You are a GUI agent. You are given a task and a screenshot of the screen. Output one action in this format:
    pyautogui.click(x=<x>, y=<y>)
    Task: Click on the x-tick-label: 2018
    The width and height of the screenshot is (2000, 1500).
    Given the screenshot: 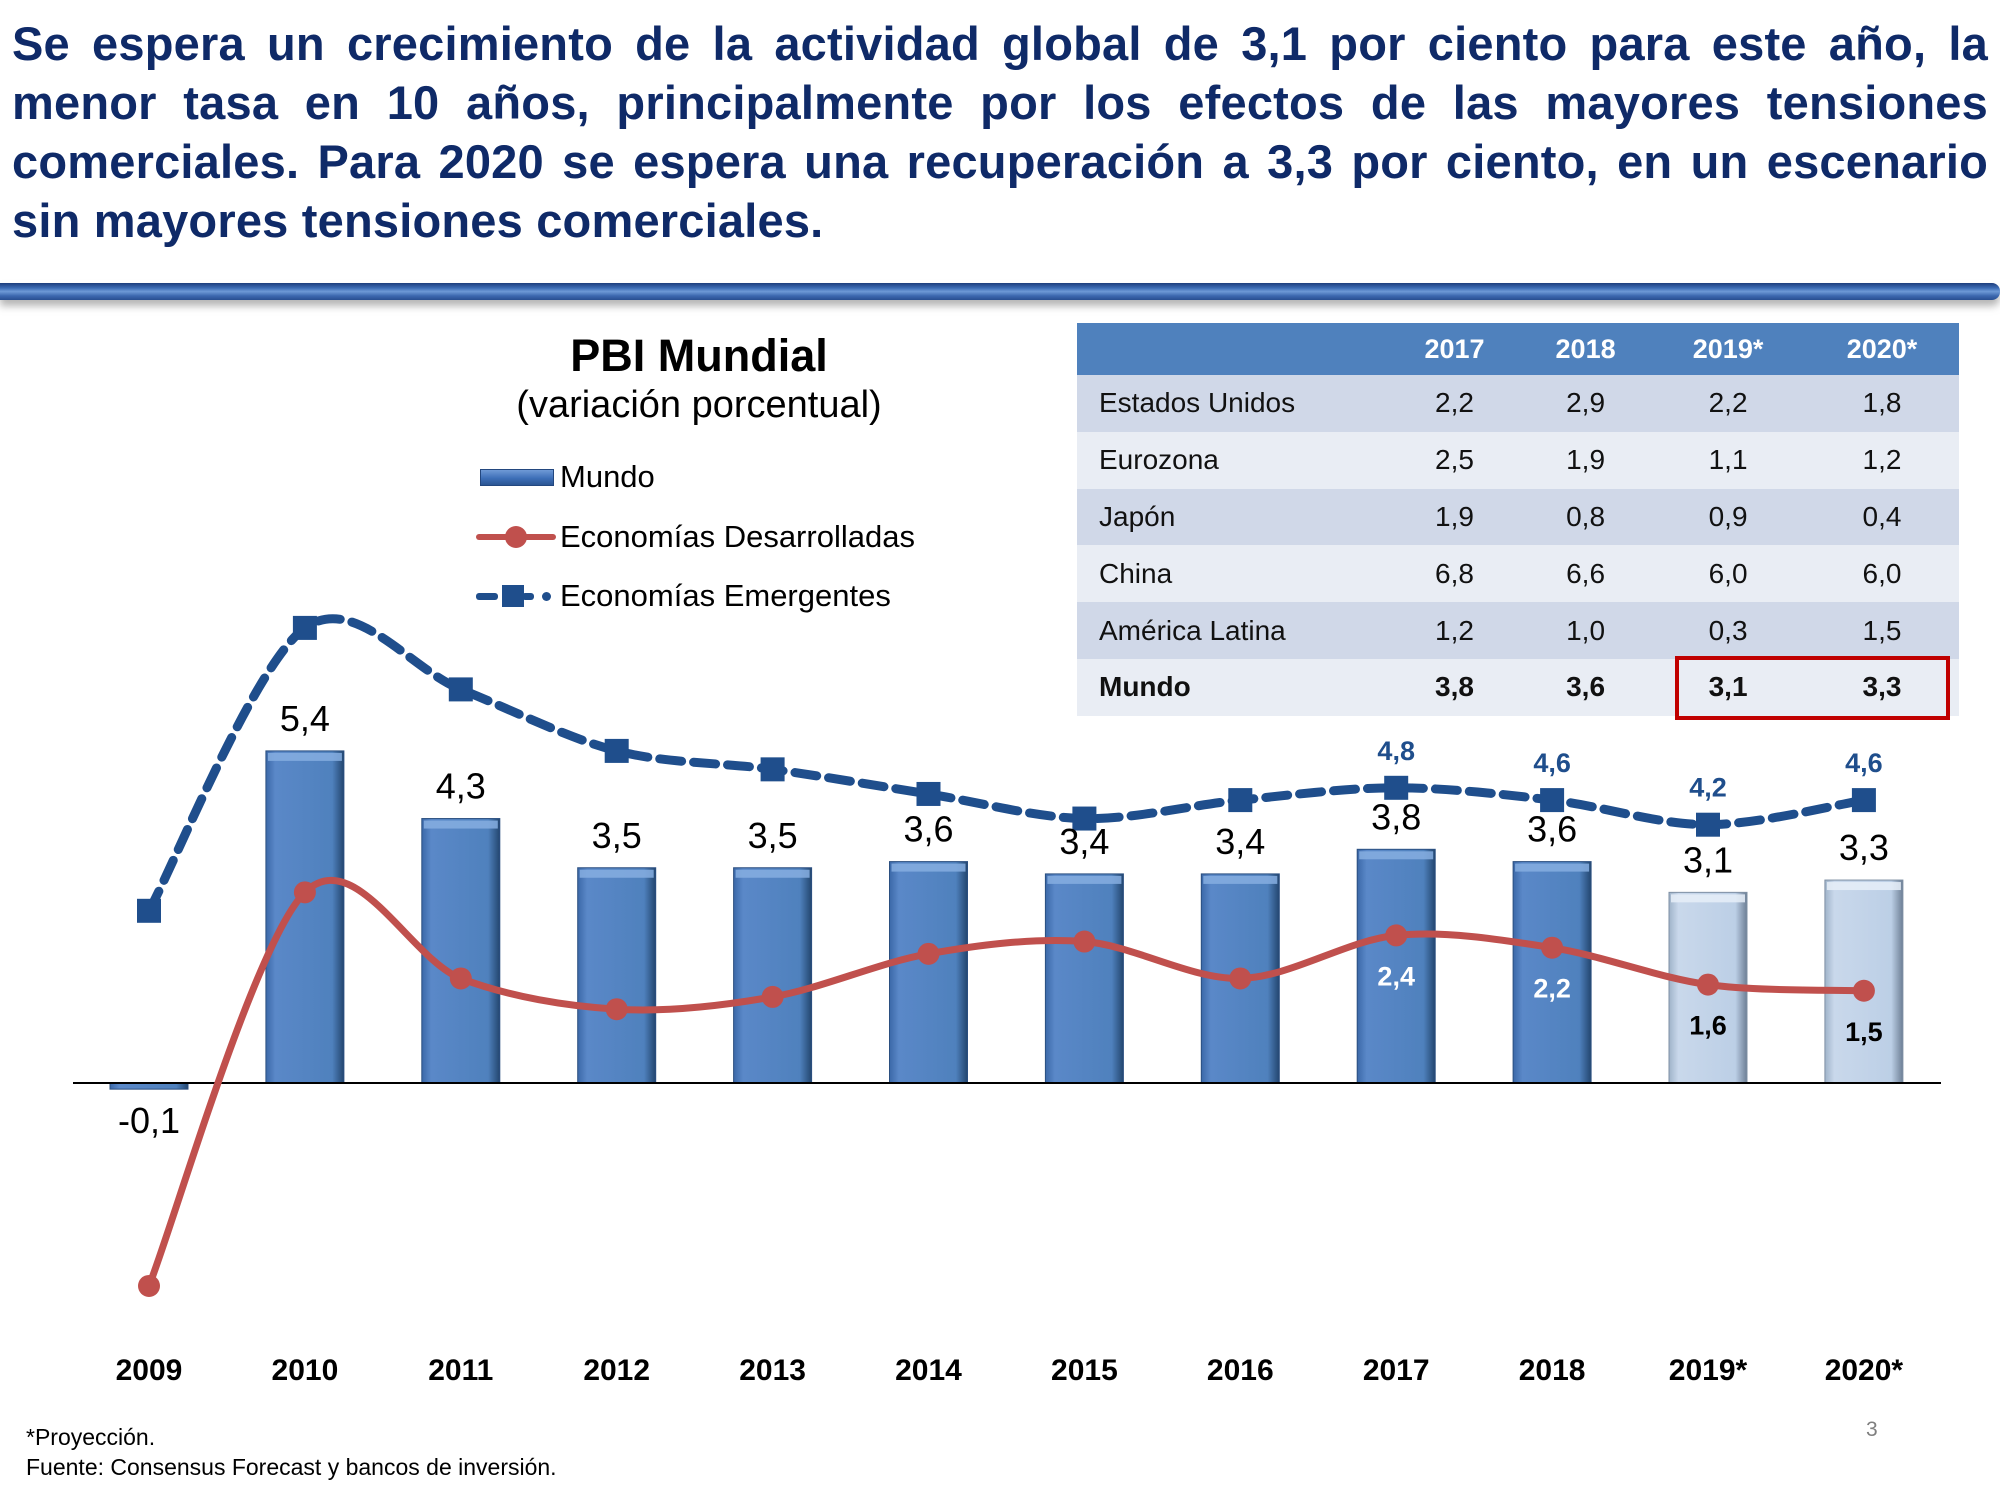 What is the action you would take?
    pyautogui.click(x=1552, y=1370)
    